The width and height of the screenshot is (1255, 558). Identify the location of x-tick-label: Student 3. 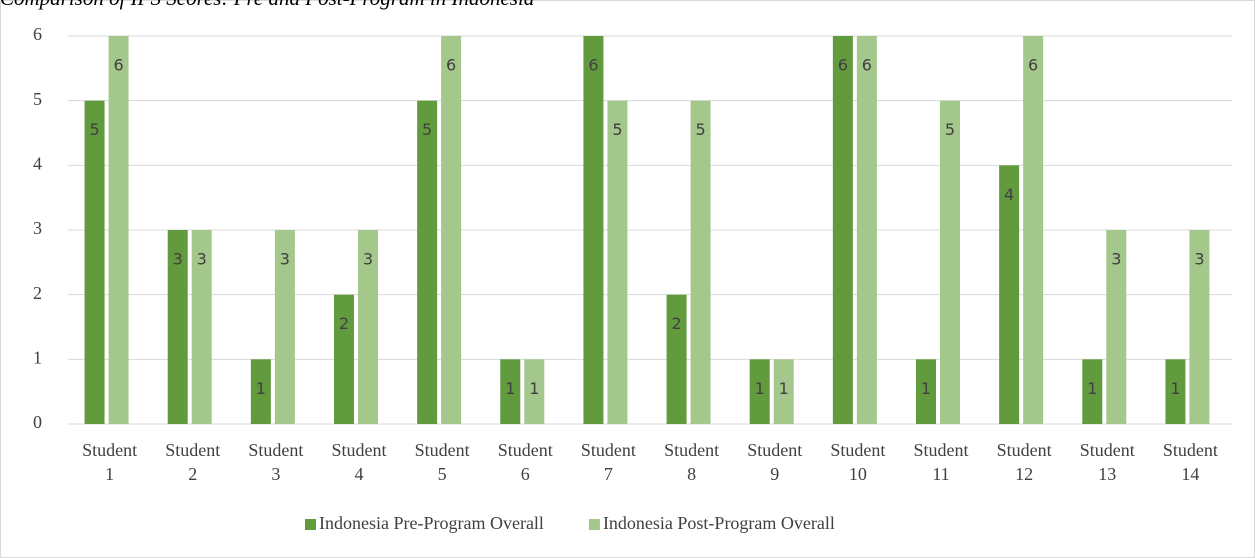
(275, 462).